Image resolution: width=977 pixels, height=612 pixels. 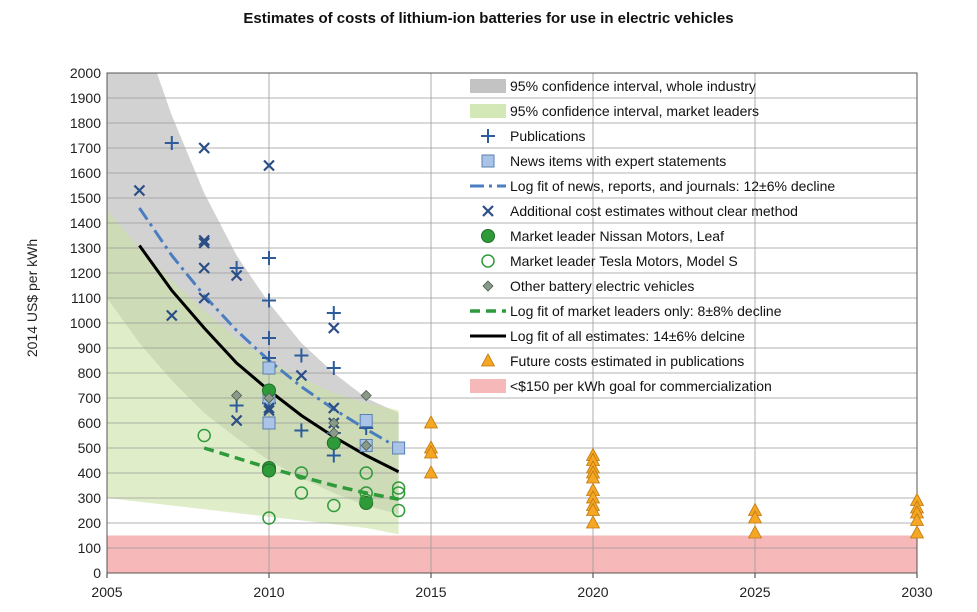 I want to click on y-tick-label: 1800, so click(x=85, y=123).